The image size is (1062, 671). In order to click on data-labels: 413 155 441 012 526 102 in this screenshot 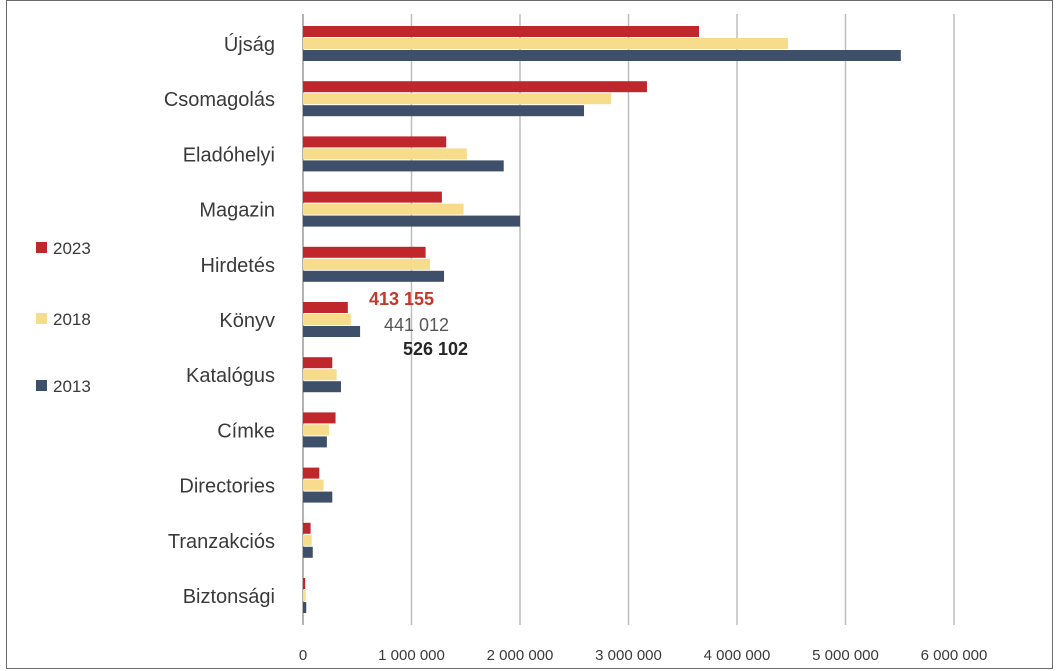, I will do `click(418, 324)`.